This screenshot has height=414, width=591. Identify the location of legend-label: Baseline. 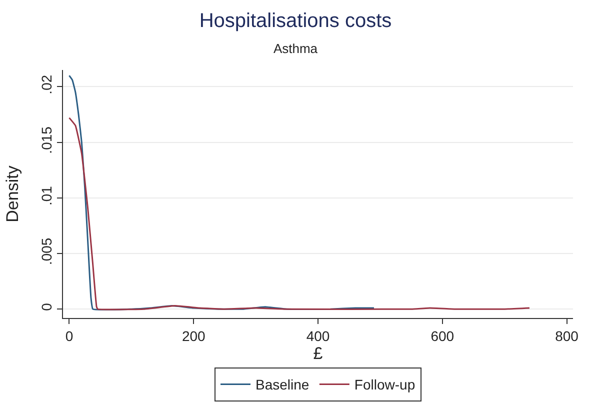
(283, 384).